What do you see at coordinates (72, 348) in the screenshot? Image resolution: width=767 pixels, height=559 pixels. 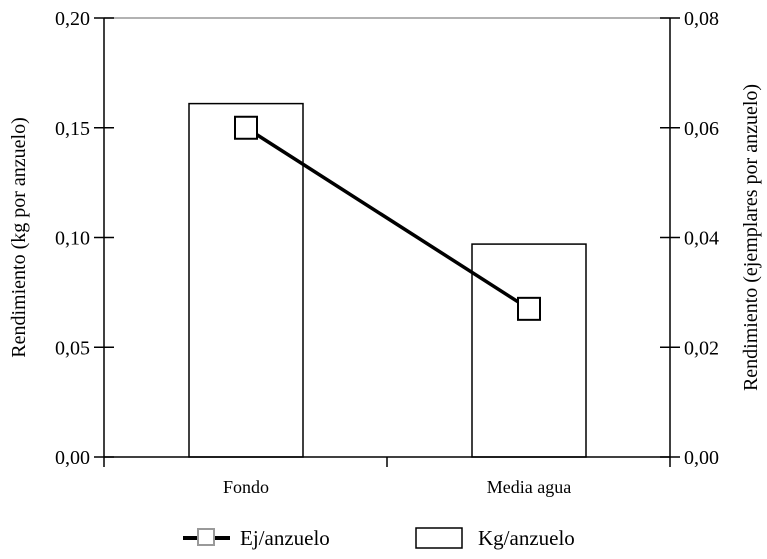 I see `y-left-tick-label: 0,05` at bounding box center [72, 348].